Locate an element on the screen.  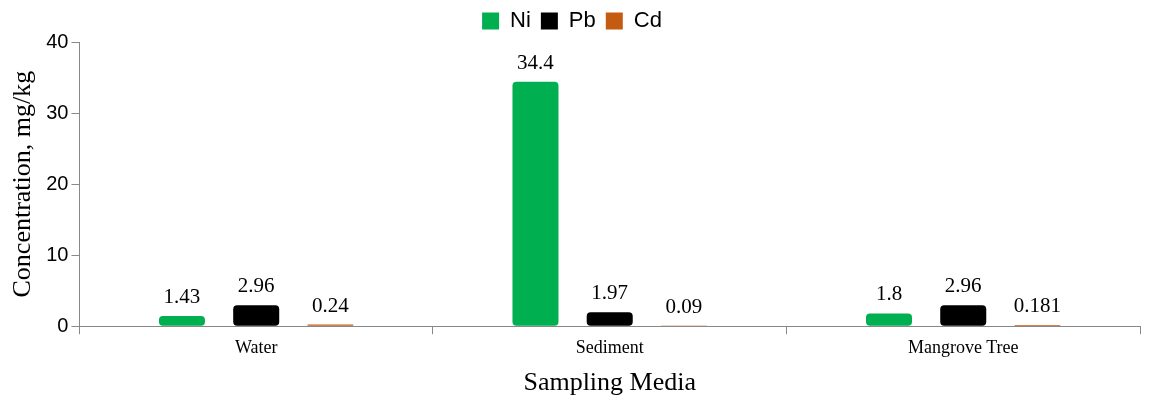
x-tick-label: Sediment is located at coordinates (609, 346).